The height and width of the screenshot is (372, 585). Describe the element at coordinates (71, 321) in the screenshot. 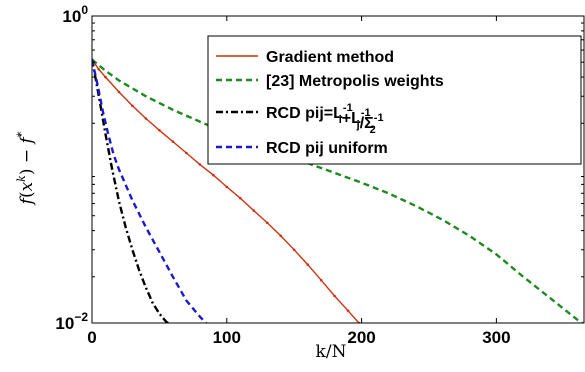

I see `y-tick-label: 10⁻²` at that location.